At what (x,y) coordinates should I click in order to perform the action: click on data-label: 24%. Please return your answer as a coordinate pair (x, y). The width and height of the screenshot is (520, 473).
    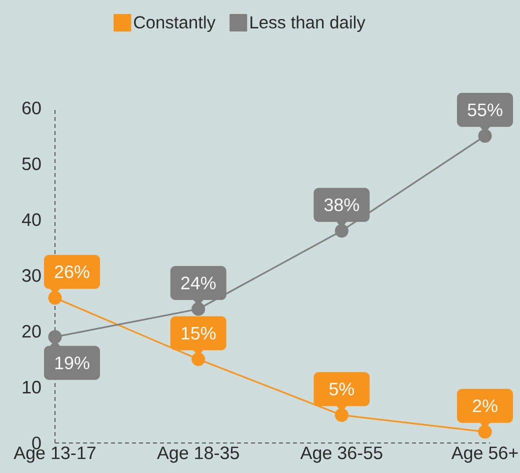
    Looking at the image, I should click on (198, 283).